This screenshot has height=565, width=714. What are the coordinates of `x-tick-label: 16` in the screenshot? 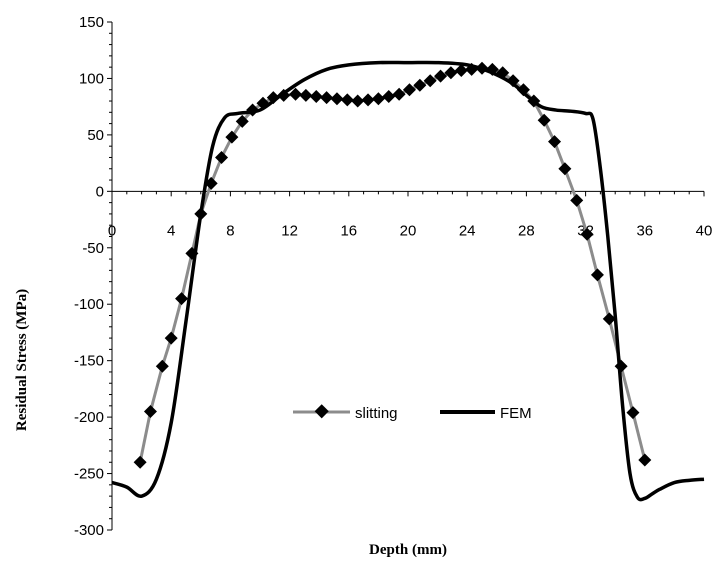 It's located at (348, 230).